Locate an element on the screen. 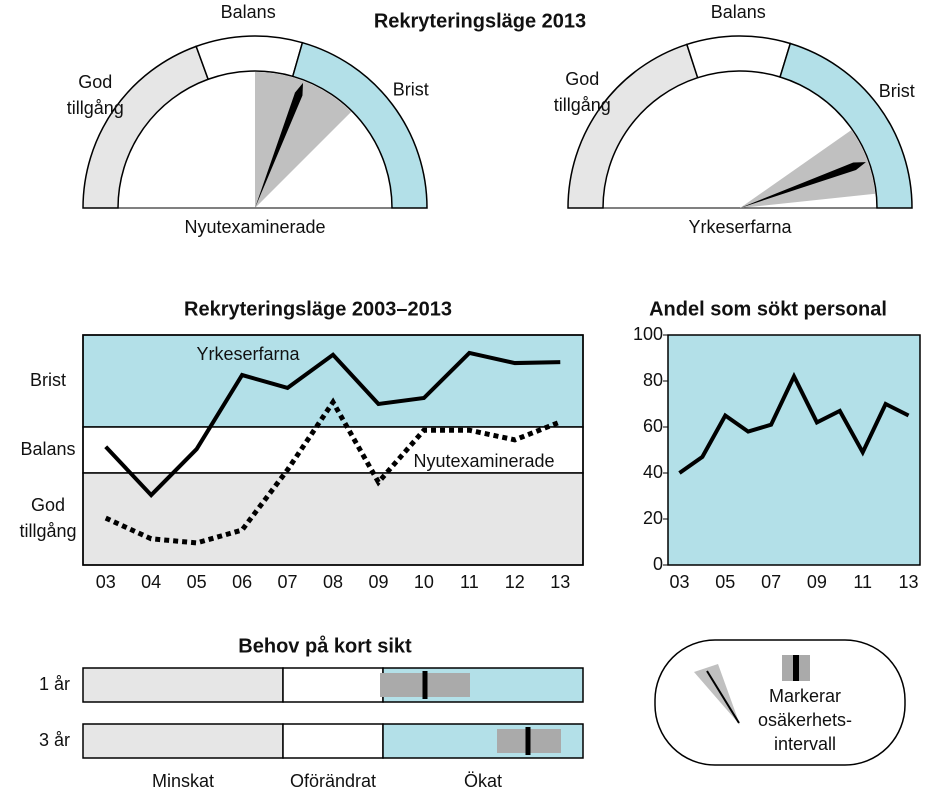 Image resolution: width=929 pixels, height=793 pixels. section-label: Oförändrat is located at coordinates (333, 781).